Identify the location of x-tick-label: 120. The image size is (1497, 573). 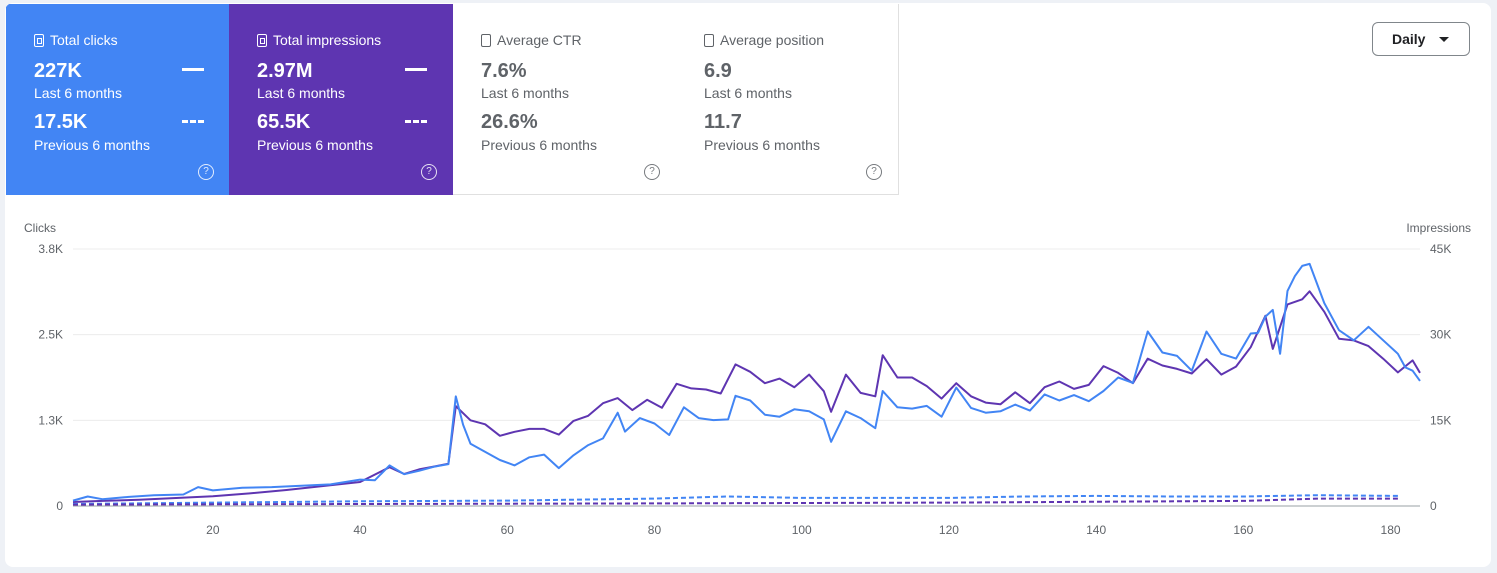
(949, 530).